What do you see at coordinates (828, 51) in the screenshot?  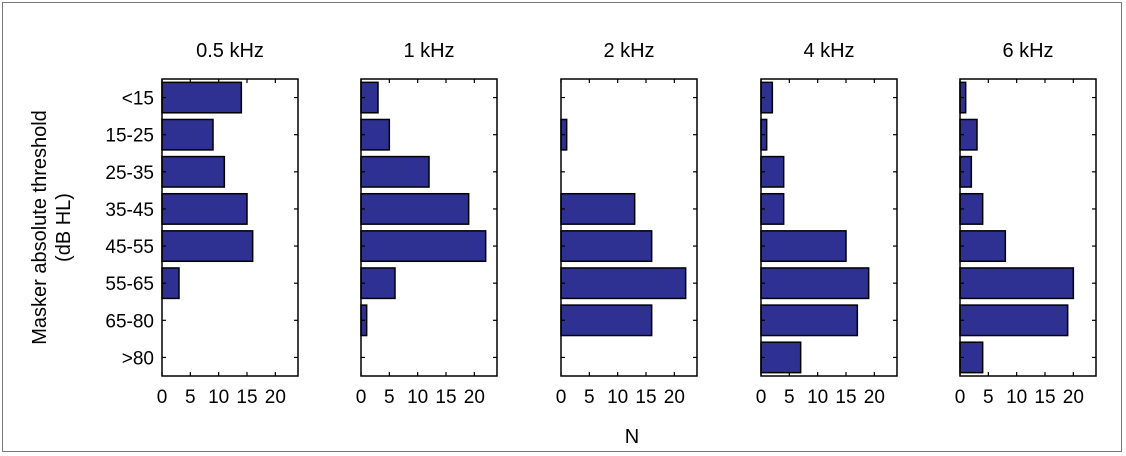 I see `panel-title: 4 kHz` at bounding box center [828, 51].